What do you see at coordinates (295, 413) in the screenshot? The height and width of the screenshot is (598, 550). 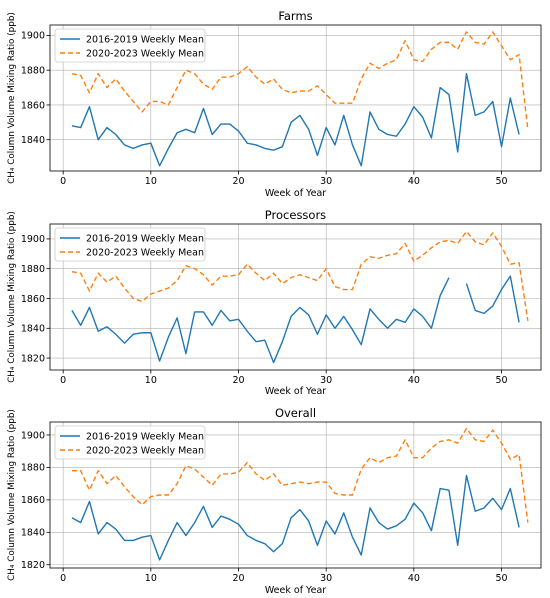 I see `chart-title: Overall` at bounding box center [295, 413].